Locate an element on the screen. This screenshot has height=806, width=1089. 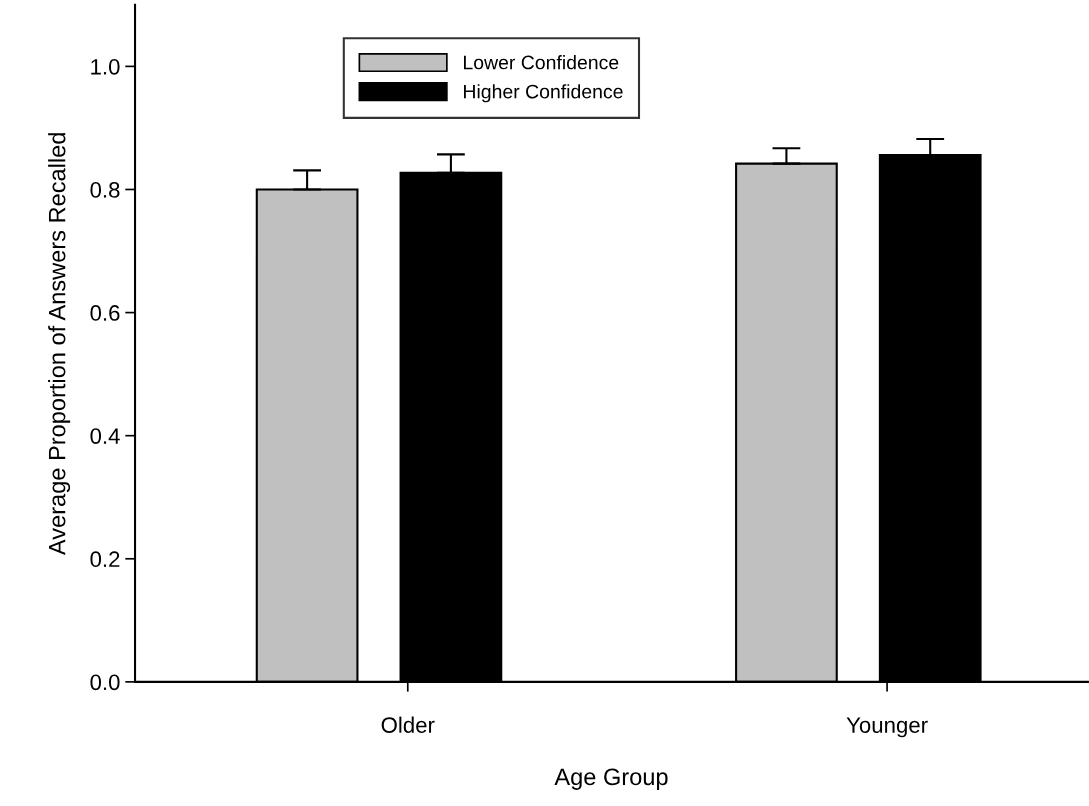
legend-label: Lower Confidence is located at coordinates (541, 62).